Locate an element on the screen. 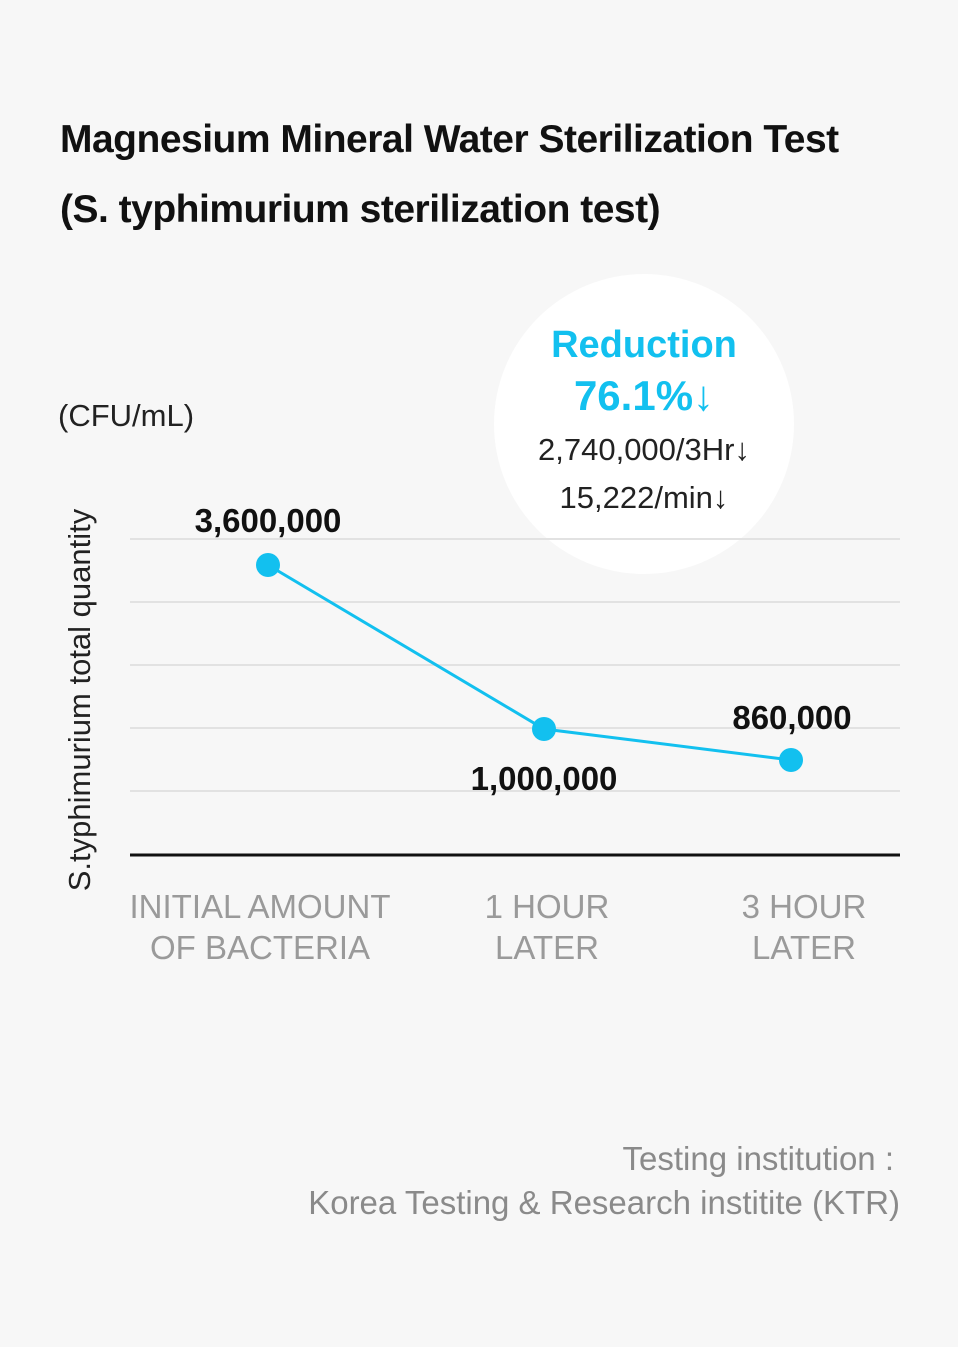  reduction-percent: 76.1%↓ is located at coordinates (644, 395).